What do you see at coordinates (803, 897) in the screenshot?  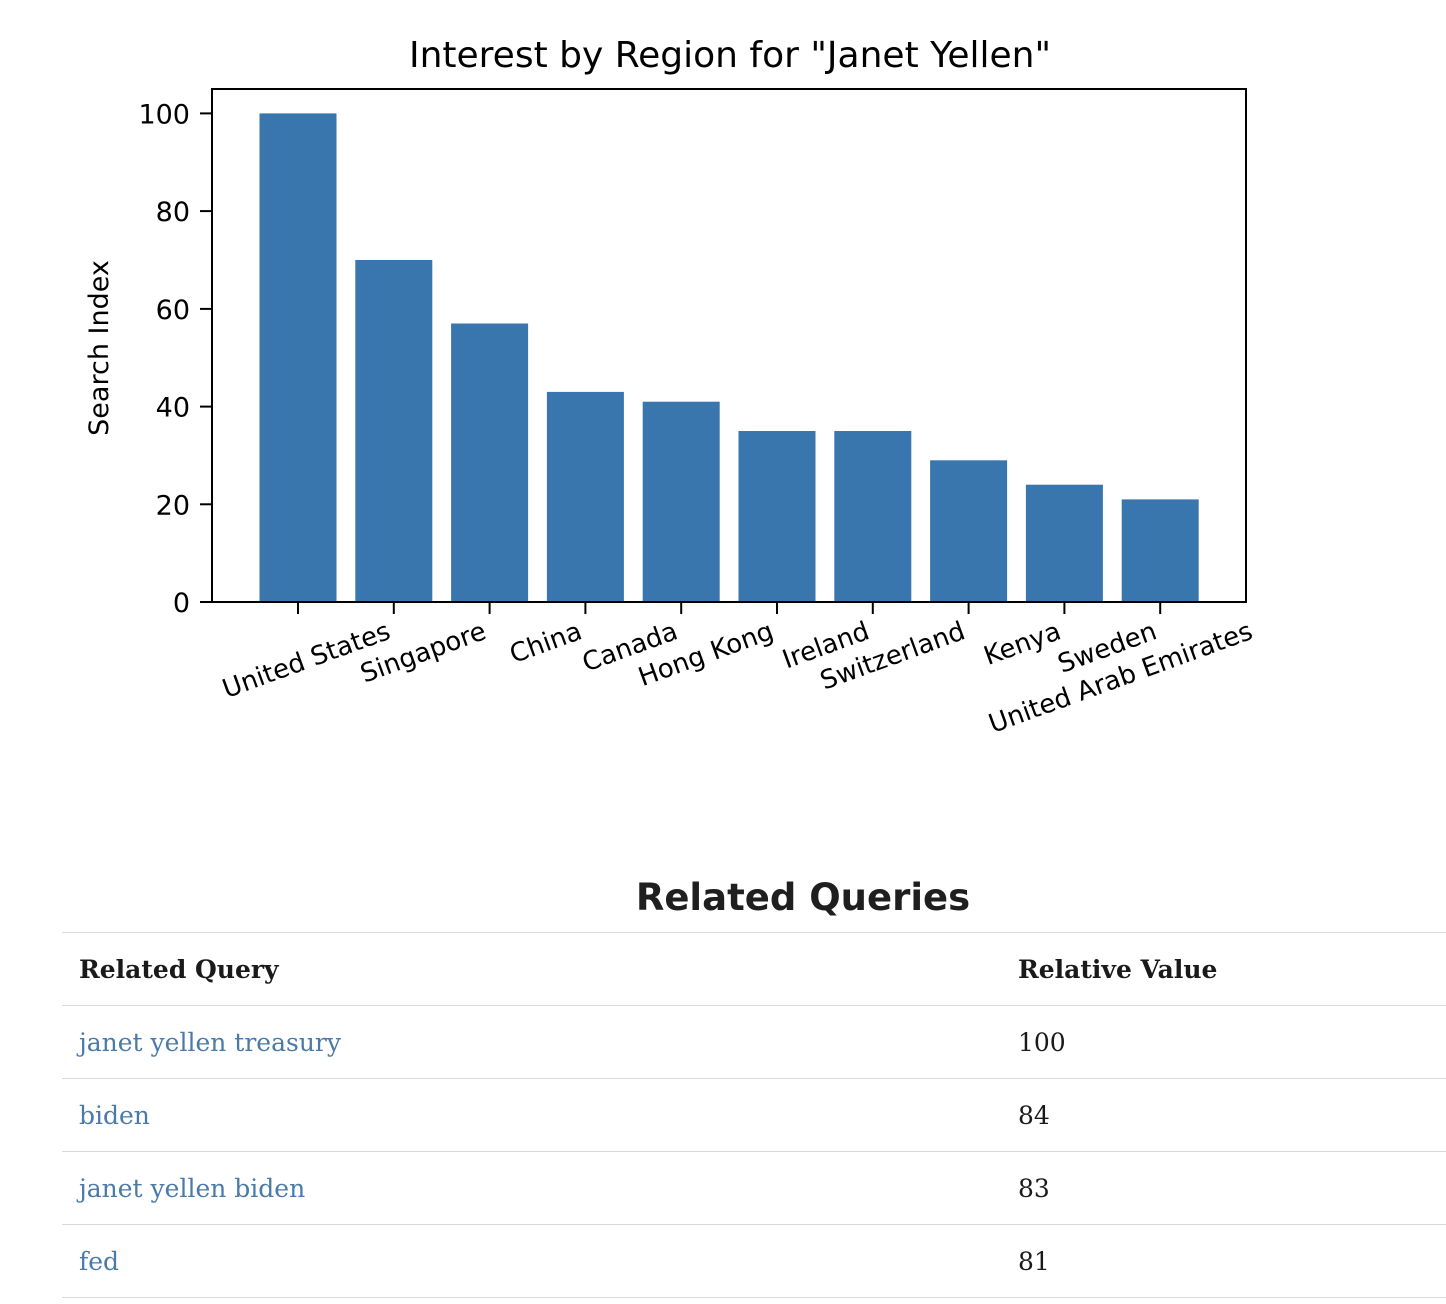 I see `related-queries-title: Related Queries` at bounding box center [803, 897].